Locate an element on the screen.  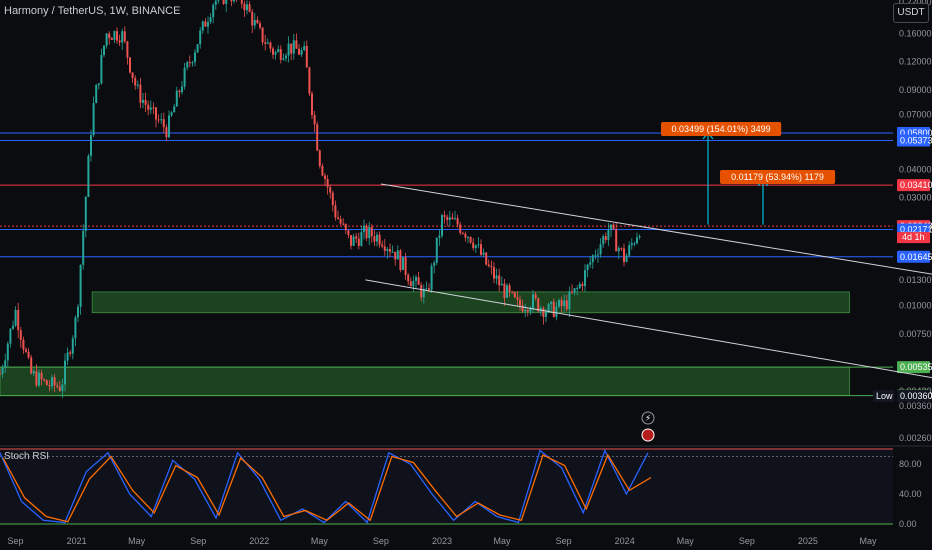
x-tick-label-12: Sep is located at coordinates (747, 541).